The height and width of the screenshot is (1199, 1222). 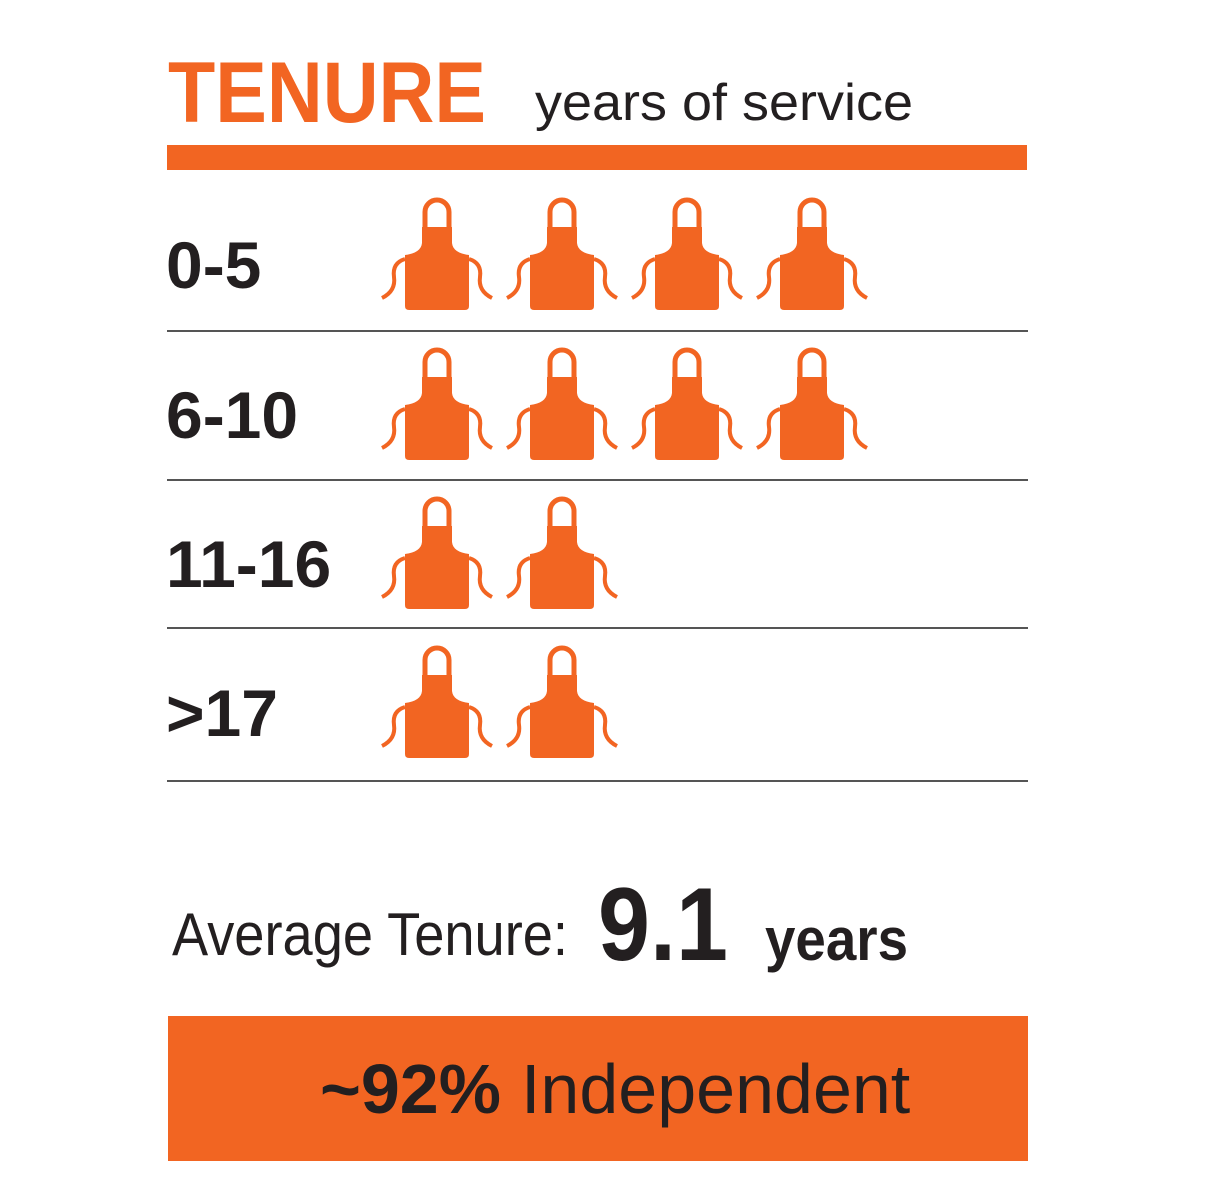 What do you see at coordinates (232, 415) in the screenshot?
I see `row-label: 6-10` at bounding box center [232, 415].